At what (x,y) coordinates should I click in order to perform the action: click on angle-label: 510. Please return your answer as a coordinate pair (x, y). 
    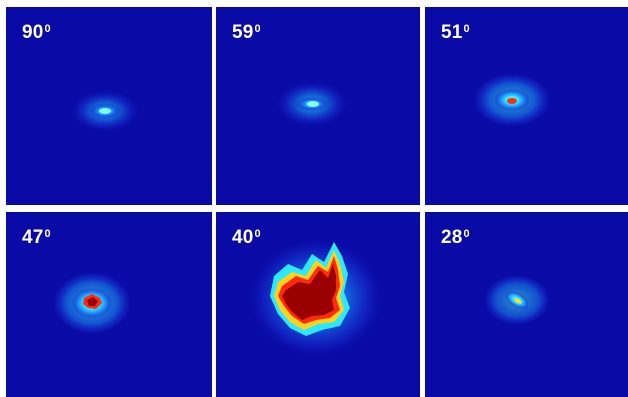
    Looking at the image, I should click on (455, 32).